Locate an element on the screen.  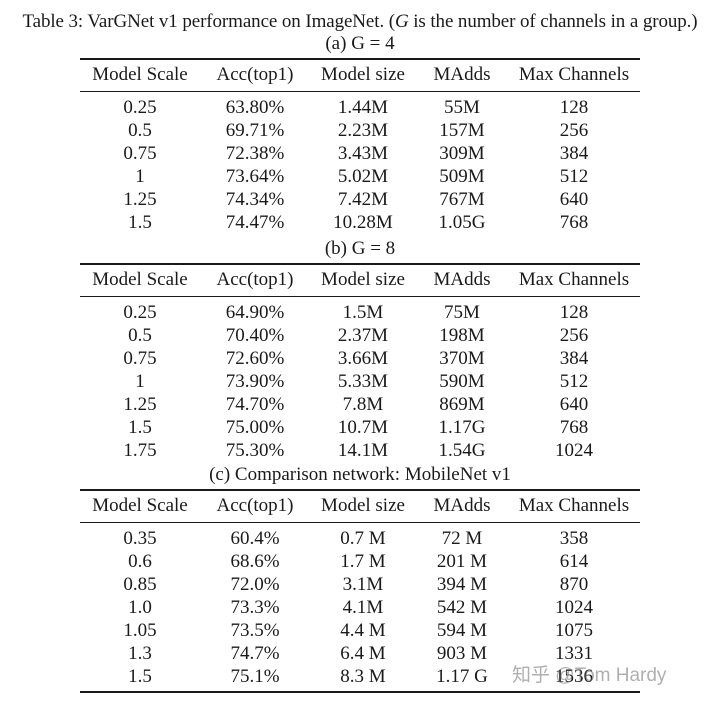
table-cell-max-channels: 1331 is located at coordinates (574, 653).